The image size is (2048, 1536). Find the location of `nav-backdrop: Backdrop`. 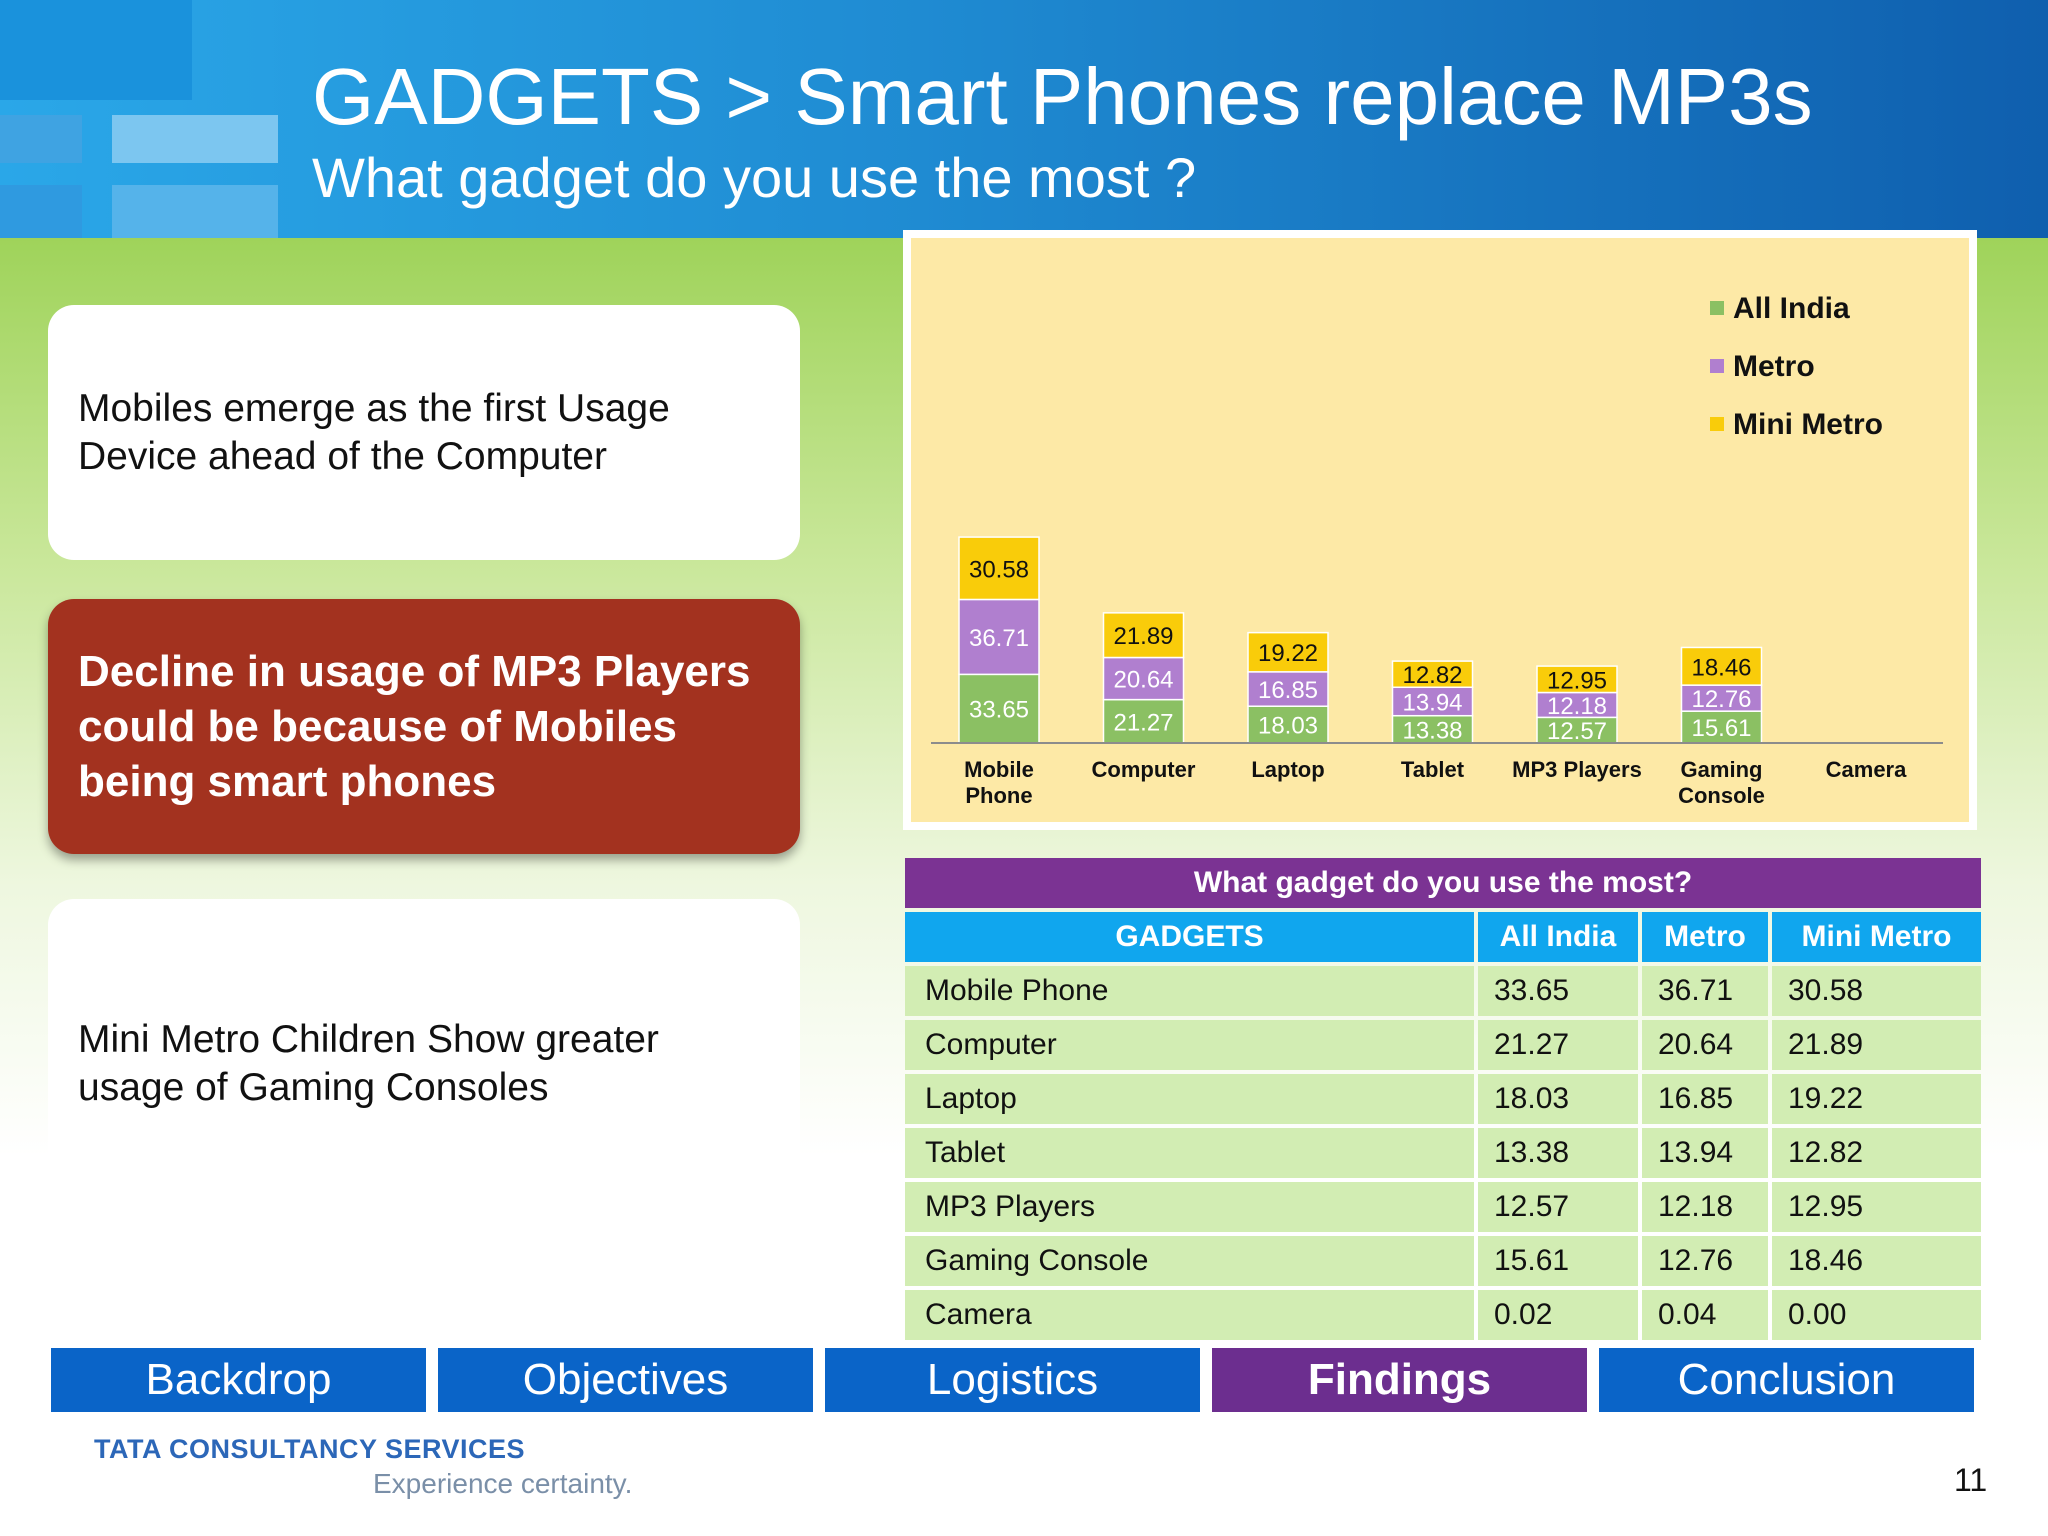

nav-backdrop: Backdrop is located at coordinates (238, 1380).